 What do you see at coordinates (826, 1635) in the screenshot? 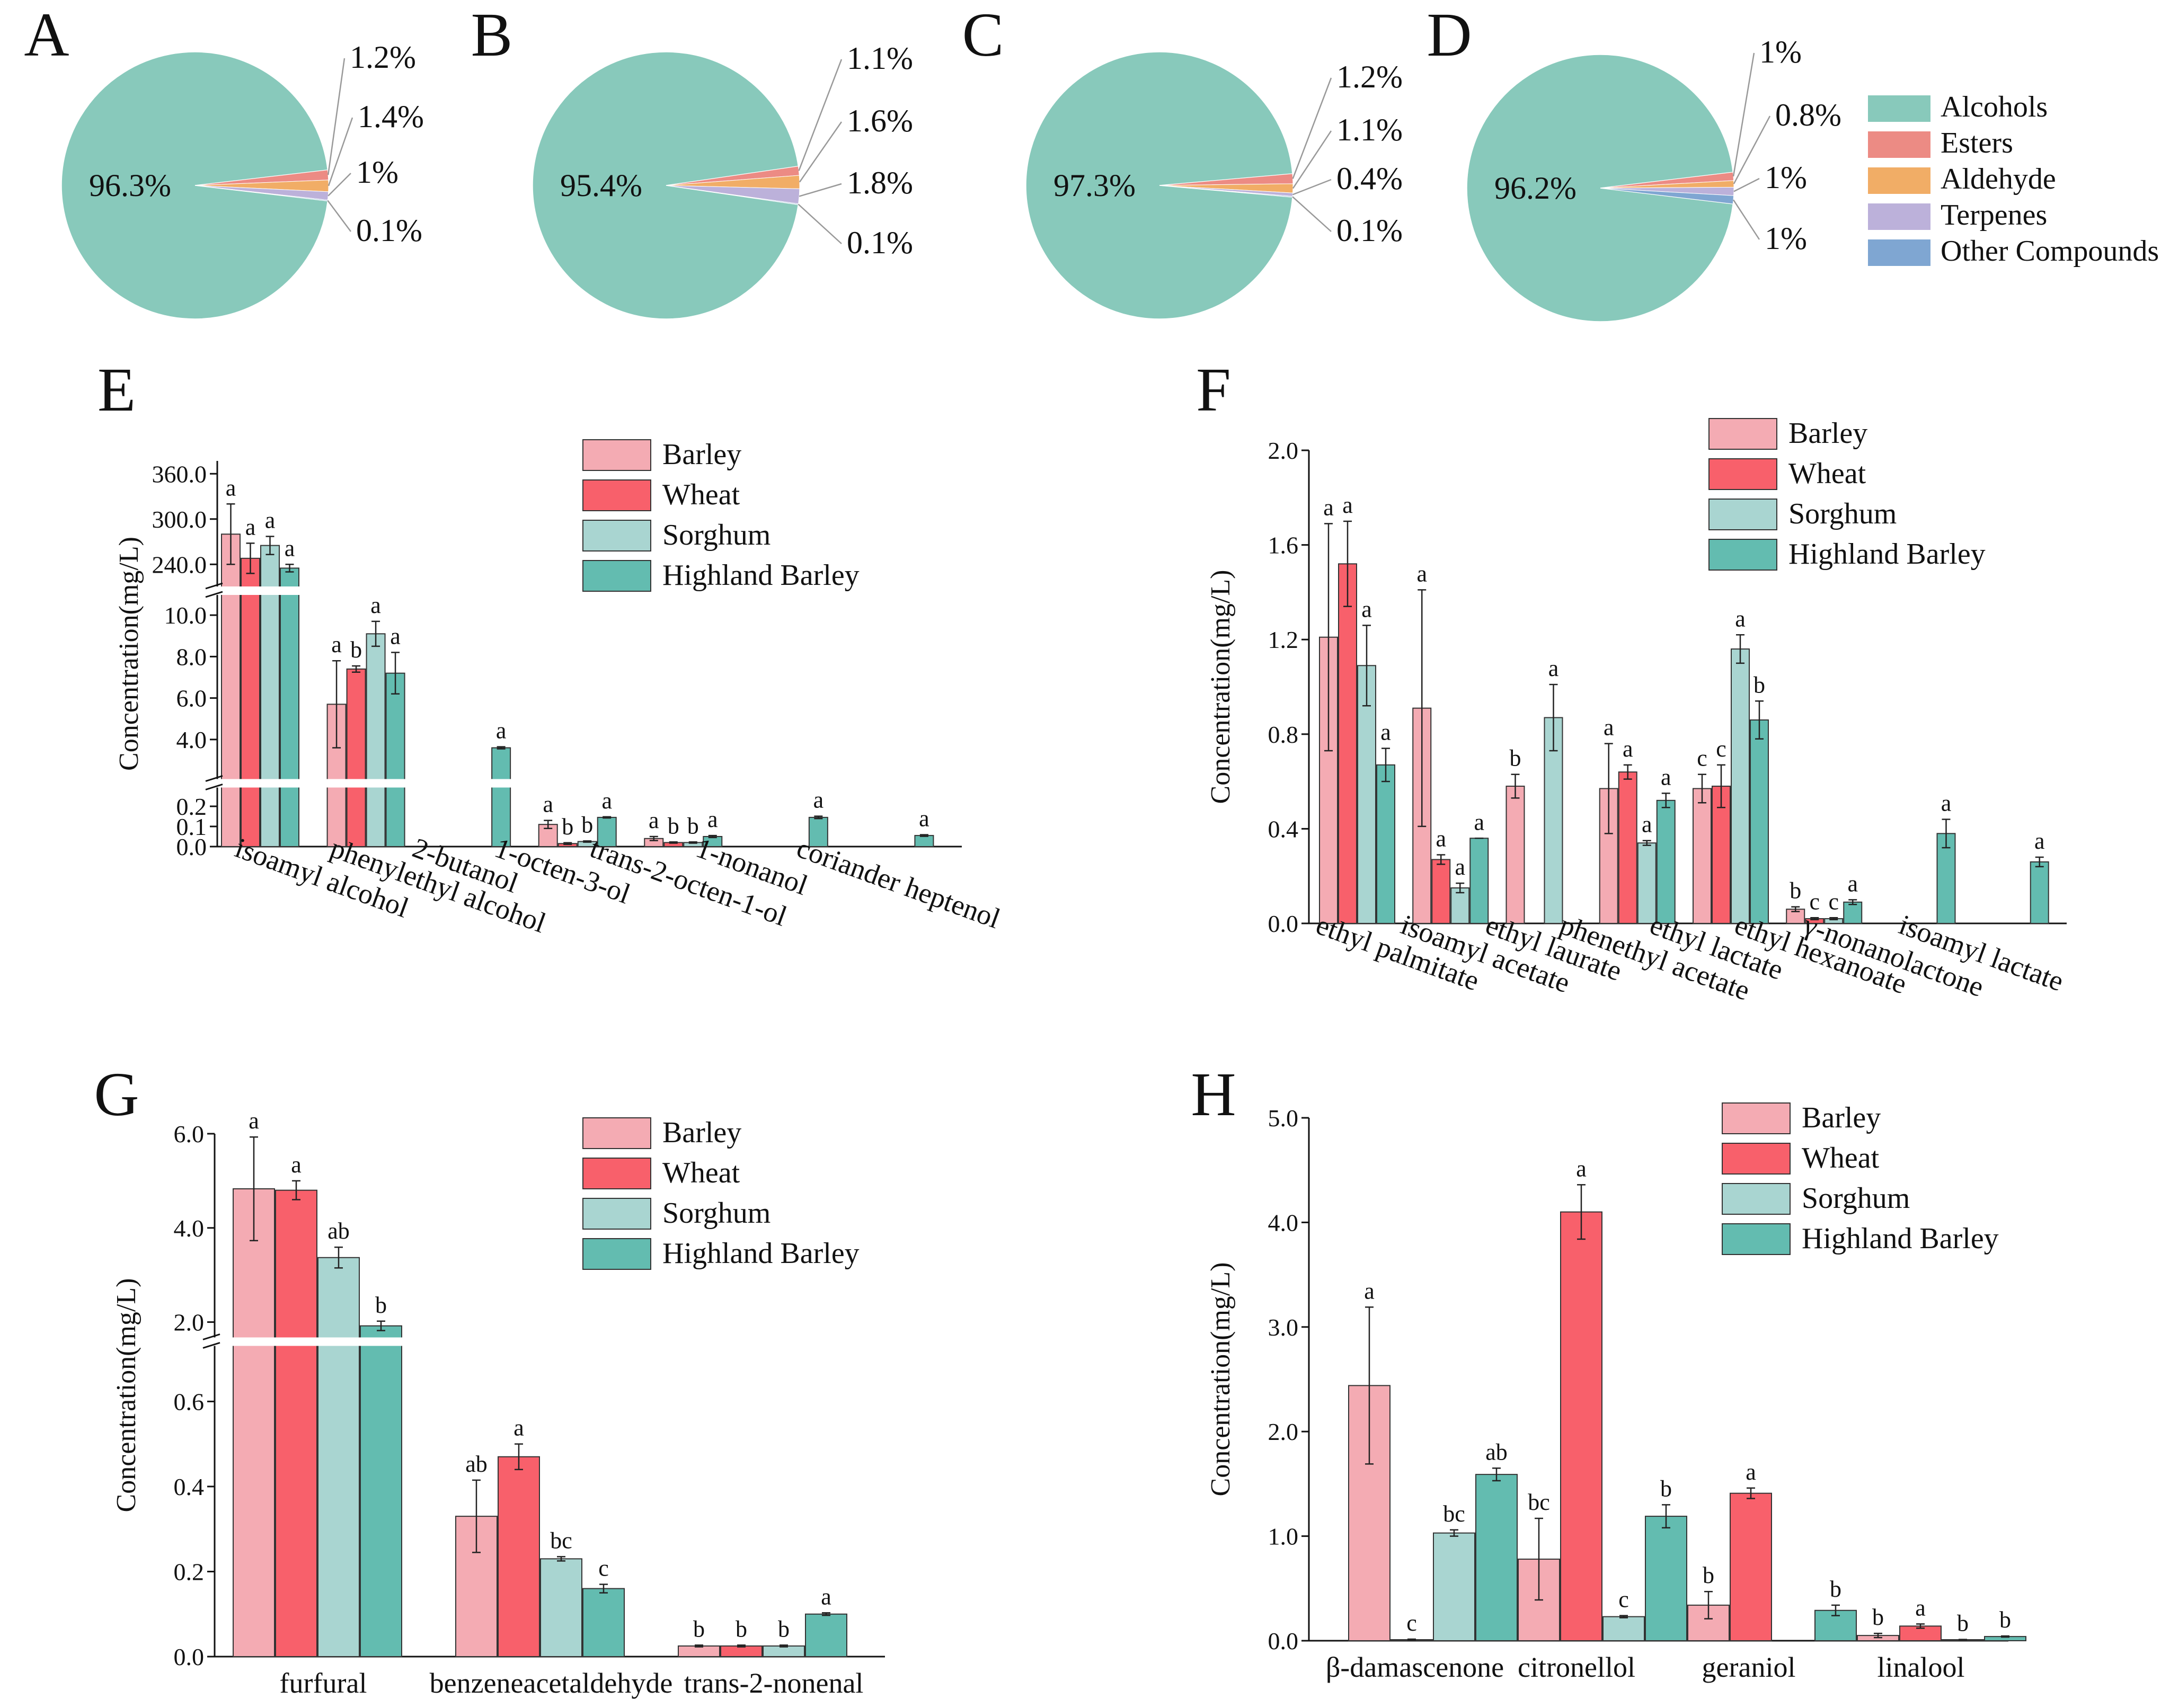
I see `bar-highland-barley-trans-2-nonenal` at bounding box center [826, 1635].